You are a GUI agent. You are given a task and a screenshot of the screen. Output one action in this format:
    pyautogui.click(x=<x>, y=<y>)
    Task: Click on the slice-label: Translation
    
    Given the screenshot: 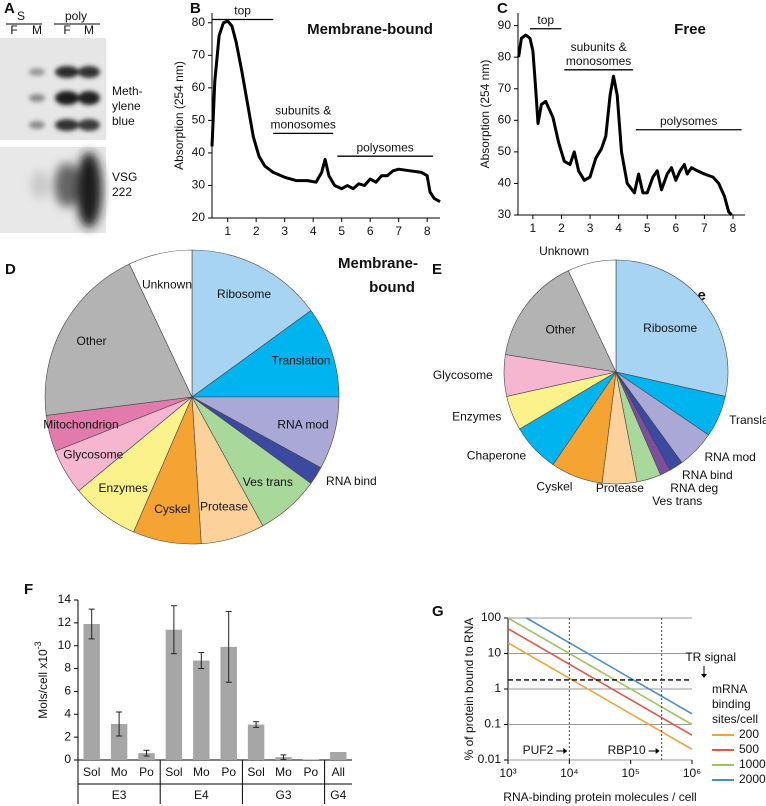 What is the action you would take?
    pyautogui.click(x=747, y=420)
    